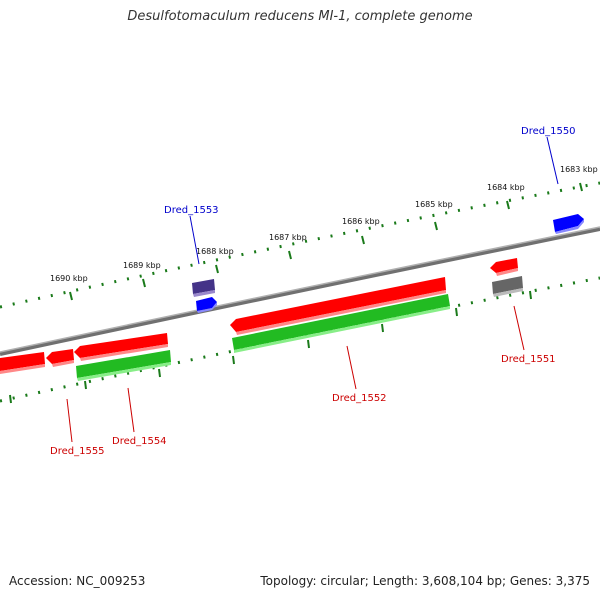 The width and height of the screenshot is (600, 600). What do you see at coordinates (359, 398) in the screenshot?
I see `gene-label-dred-1552: Dred_1552` at bounding box center [359, 398].